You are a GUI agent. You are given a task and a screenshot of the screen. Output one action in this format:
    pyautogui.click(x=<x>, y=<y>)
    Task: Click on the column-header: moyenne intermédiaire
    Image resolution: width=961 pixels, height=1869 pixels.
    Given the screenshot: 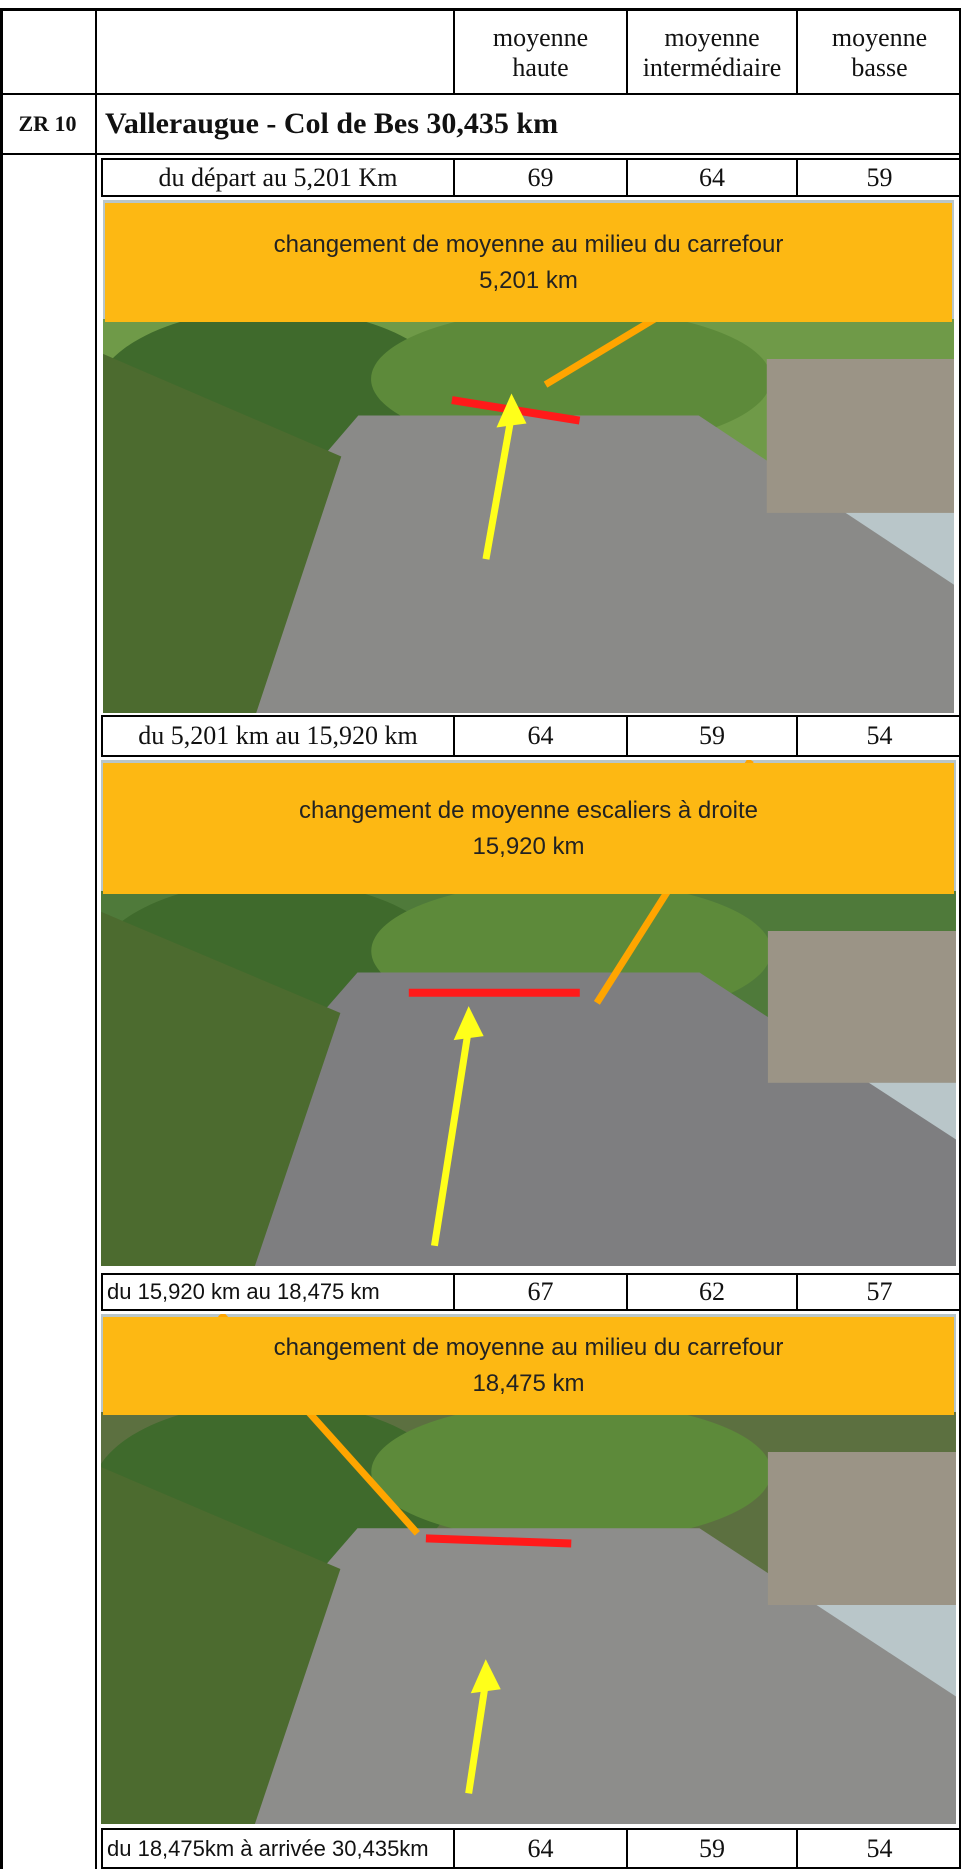 What is the action you would take?
    pyautogui.click(x=712, y=53)
    